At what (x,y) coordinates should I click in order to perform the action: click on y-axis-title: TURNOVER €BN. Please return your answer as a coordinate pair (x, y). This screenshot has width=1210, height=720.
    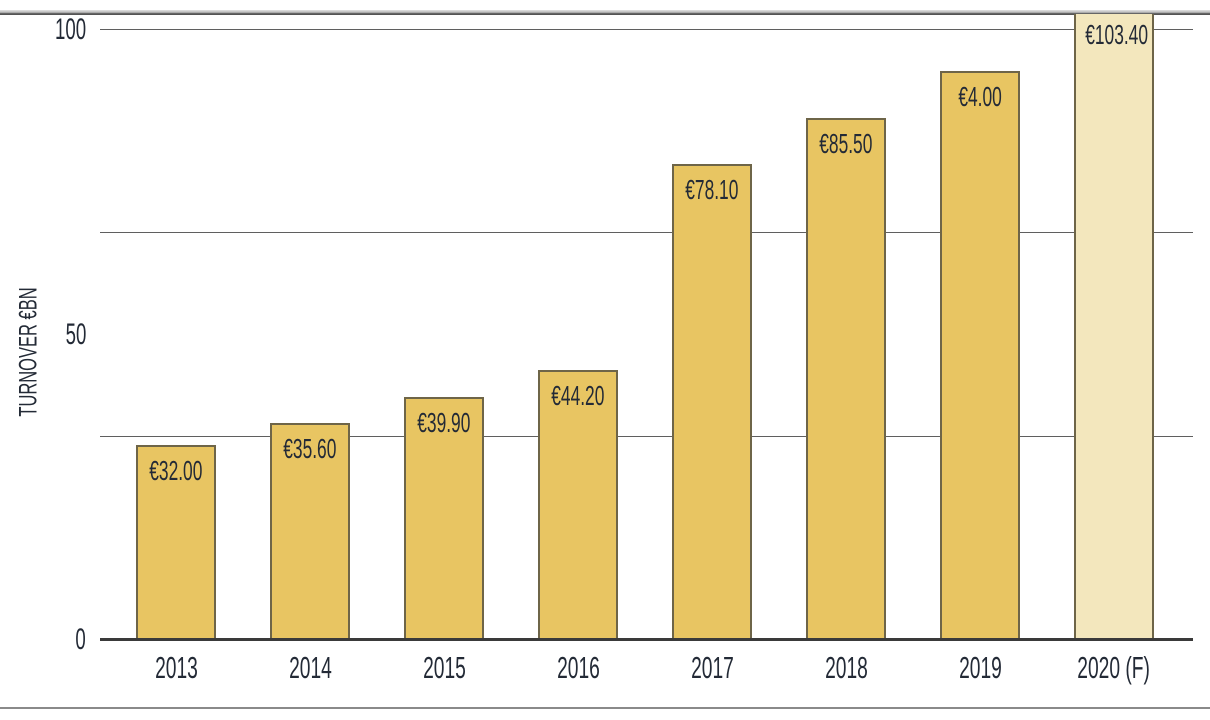
    Looking at the image, I should click on (28, 352).